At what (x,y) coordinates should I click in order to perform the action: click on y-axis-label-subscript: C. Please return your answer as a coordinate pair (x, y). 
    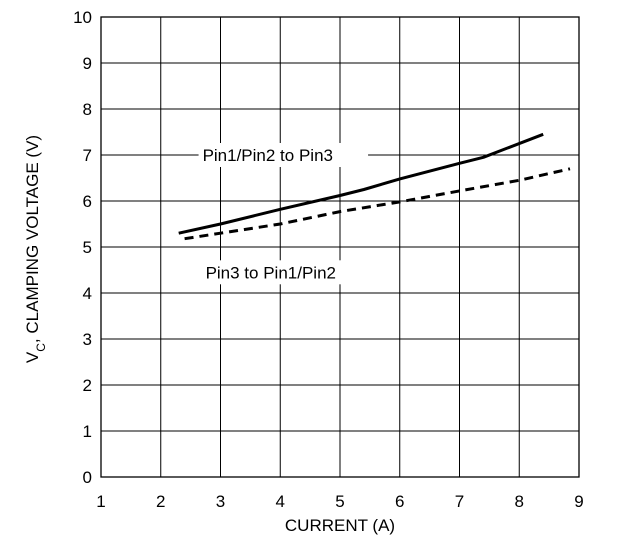
    Looking at the image, I should click on (41, 347).